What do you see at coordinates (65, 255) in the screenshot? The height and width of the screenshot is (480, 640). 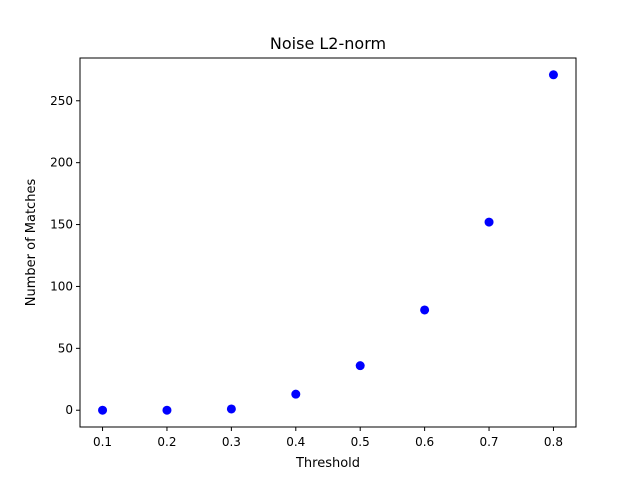 I see `y-axis-ticks: 0 50 100 150 200 250` at bounding box center [65, 255].